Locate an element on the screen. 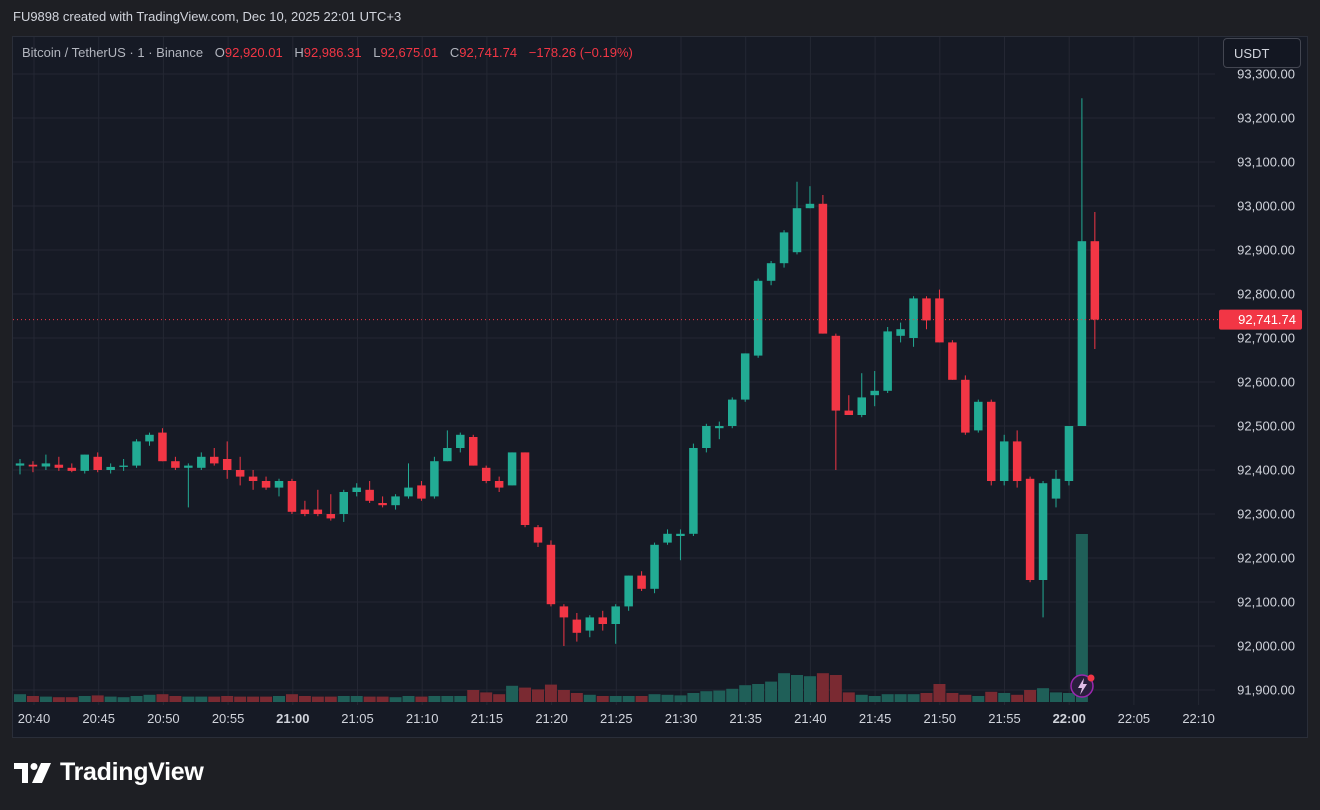 This screenshot has width=1320, height=810. time-tick-label: 21:15 is located at coordinates (487, 718).